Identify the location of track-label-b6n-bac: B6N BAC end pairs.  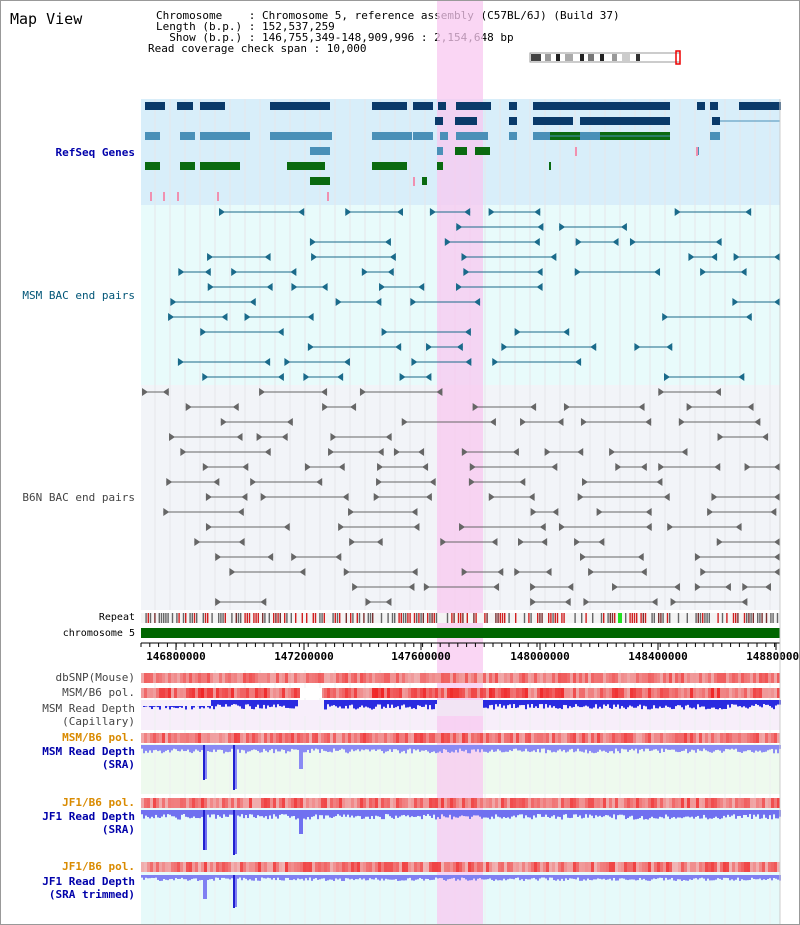
(78, 497).